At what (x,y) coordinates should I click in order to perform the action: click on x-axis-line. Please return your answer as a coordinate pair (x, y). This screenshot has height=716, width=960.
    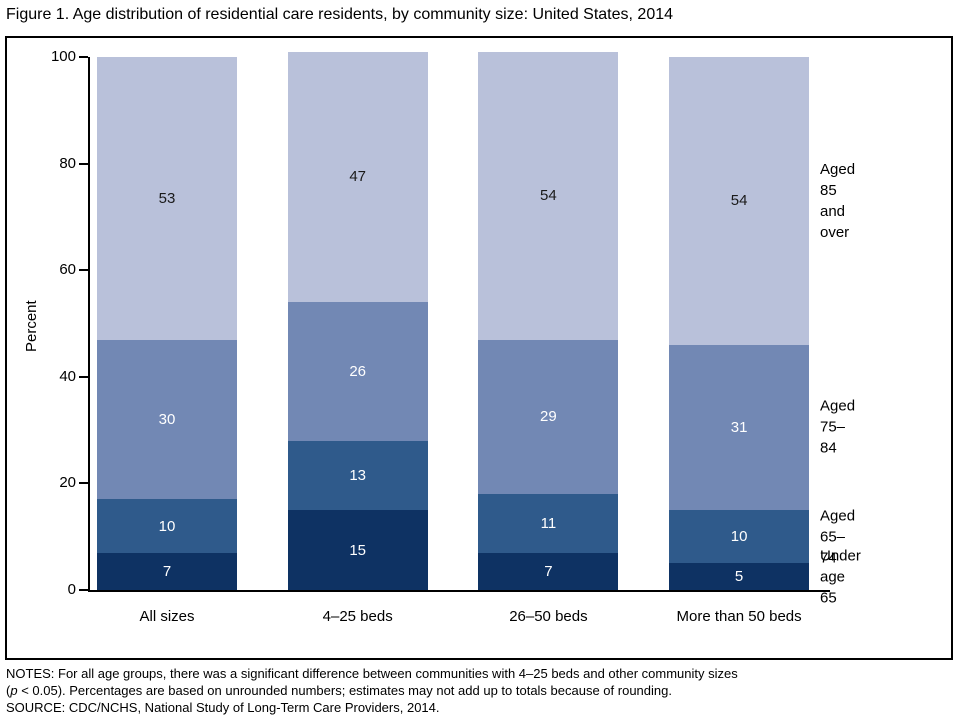
    Looking at the image, I should click on (459, 591).